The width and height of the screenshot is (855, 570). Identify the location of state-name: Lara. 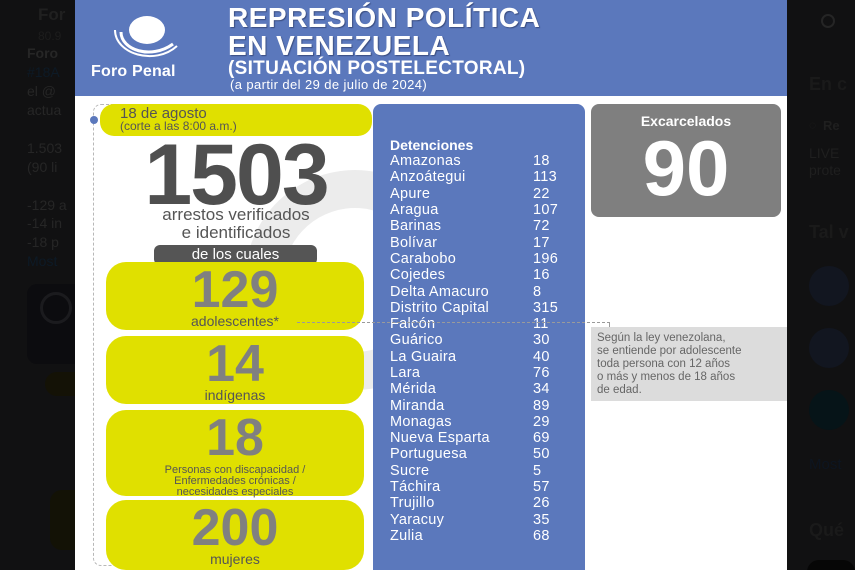
(405, 373).